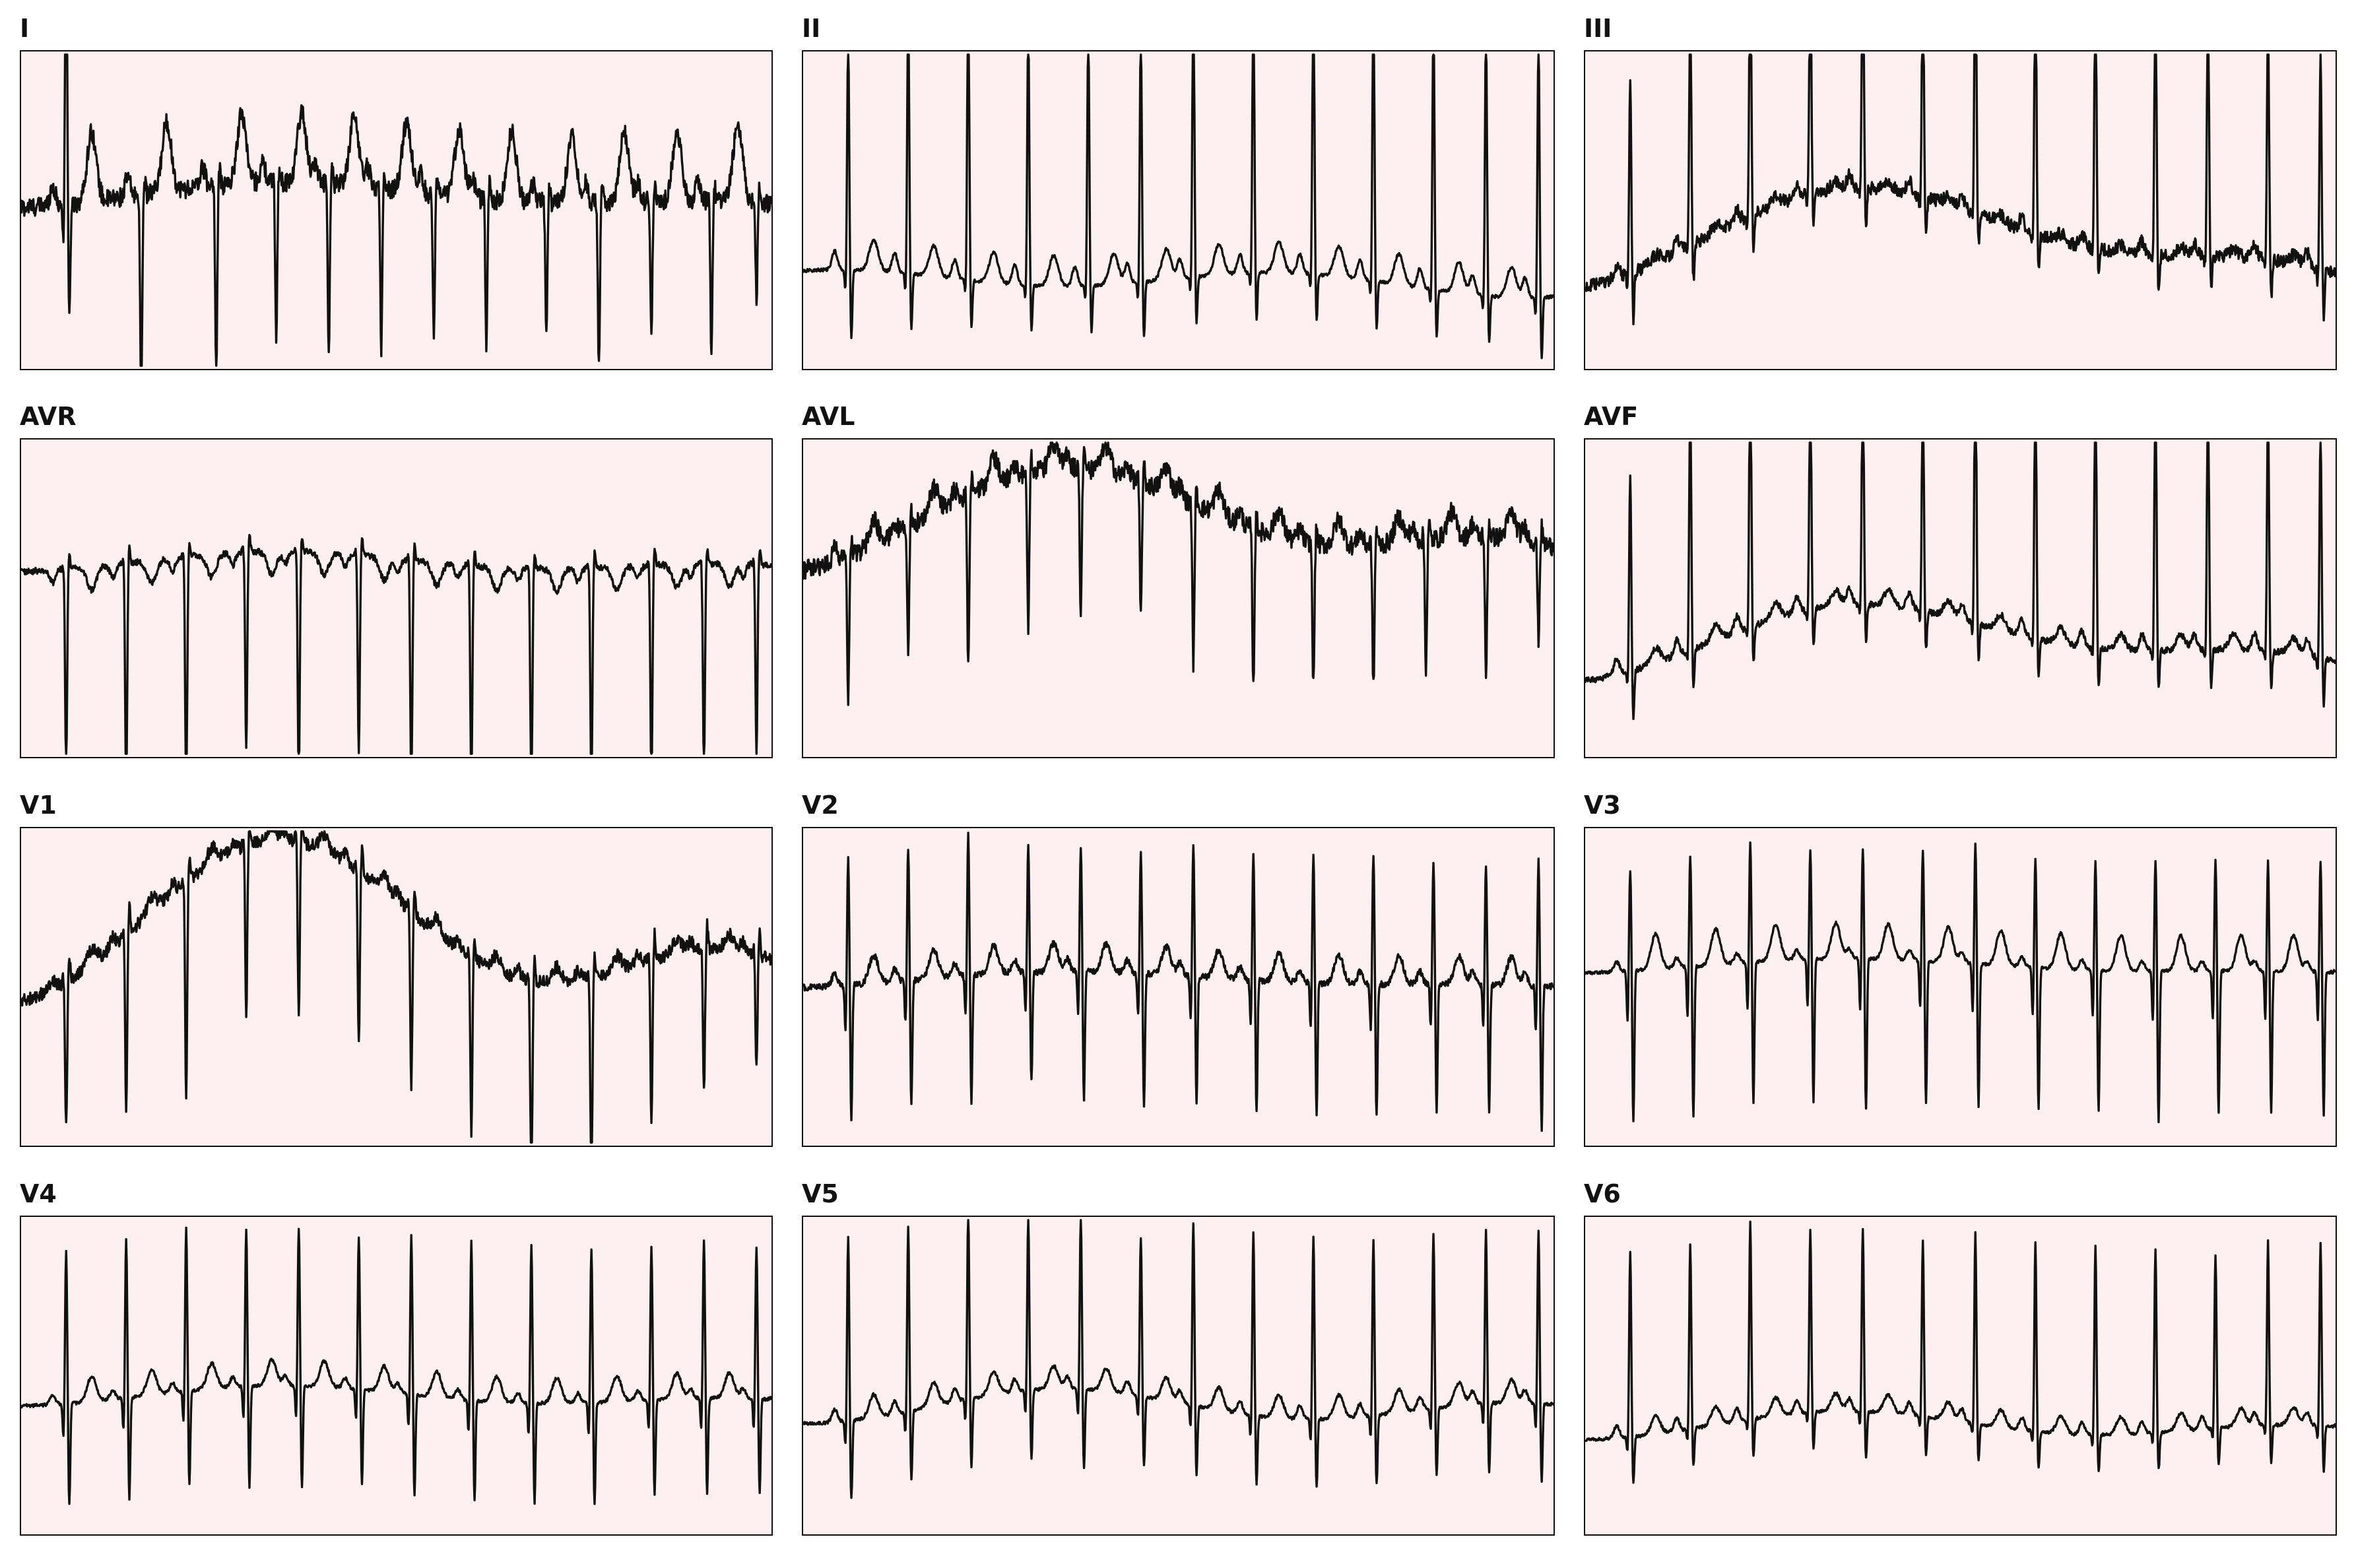  I want to click on lead-label: V2, so click(820, 805).